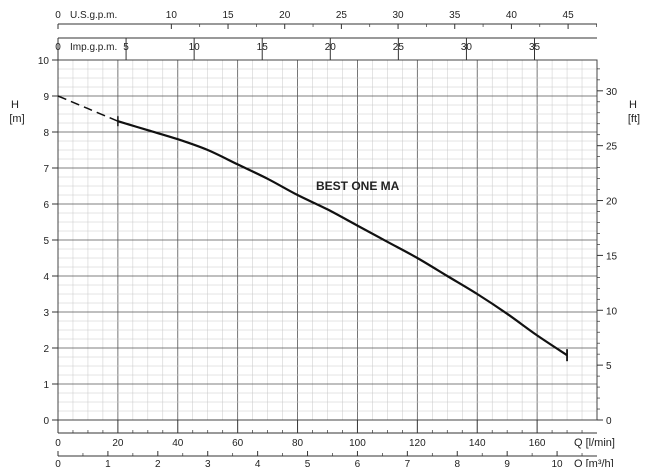 The image size is (652, 467). I want to click on lmin-tick-label: 20, so click(118, 443).